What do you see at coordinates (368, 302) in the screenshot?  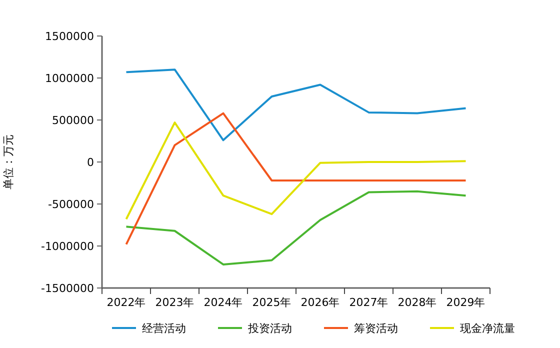 I see `x-tick-label: 2027年` at bounding box center [368, 302].